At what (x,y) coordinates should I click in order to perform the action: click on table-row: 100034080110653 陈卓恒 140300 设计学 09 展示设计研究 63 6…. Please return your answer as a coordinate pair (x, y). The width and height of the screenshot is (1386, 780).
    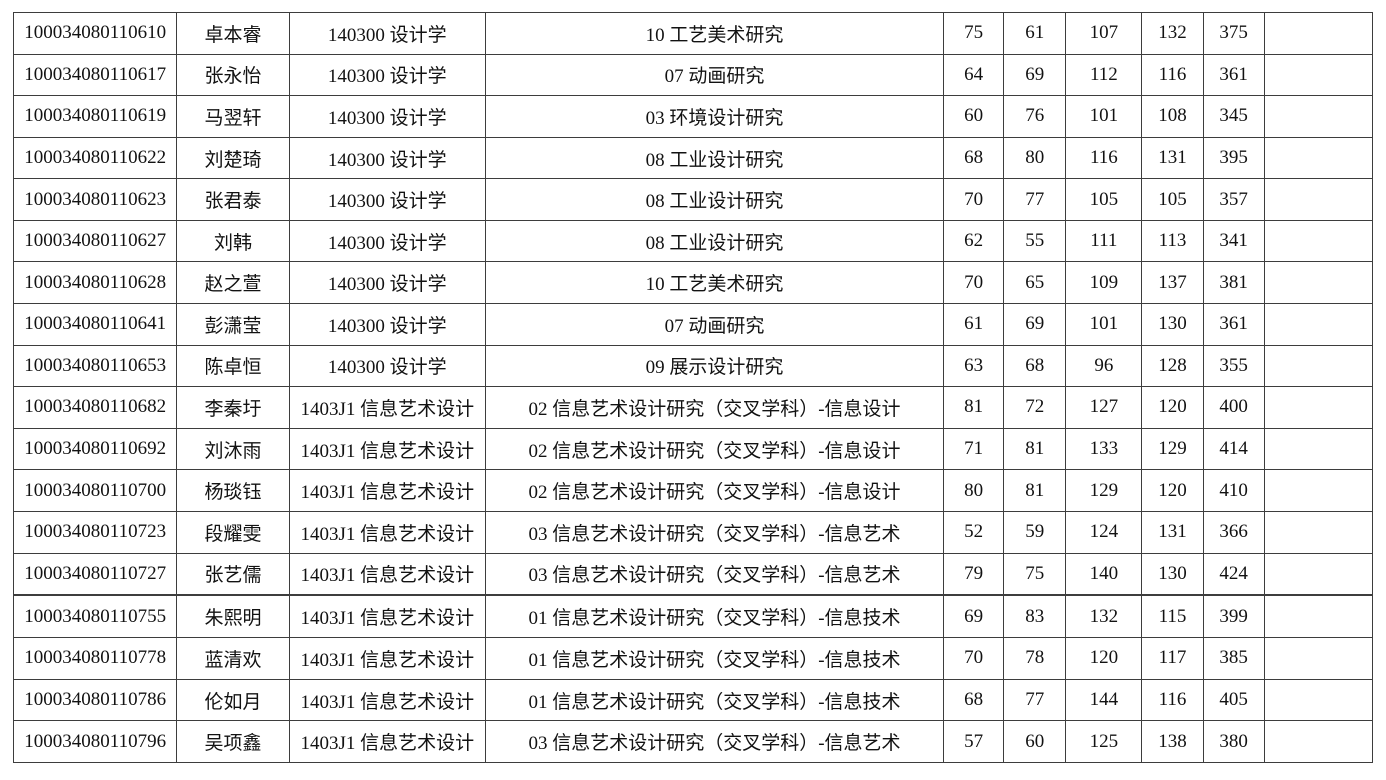
    Looking at the image, I should click on (693, 366).